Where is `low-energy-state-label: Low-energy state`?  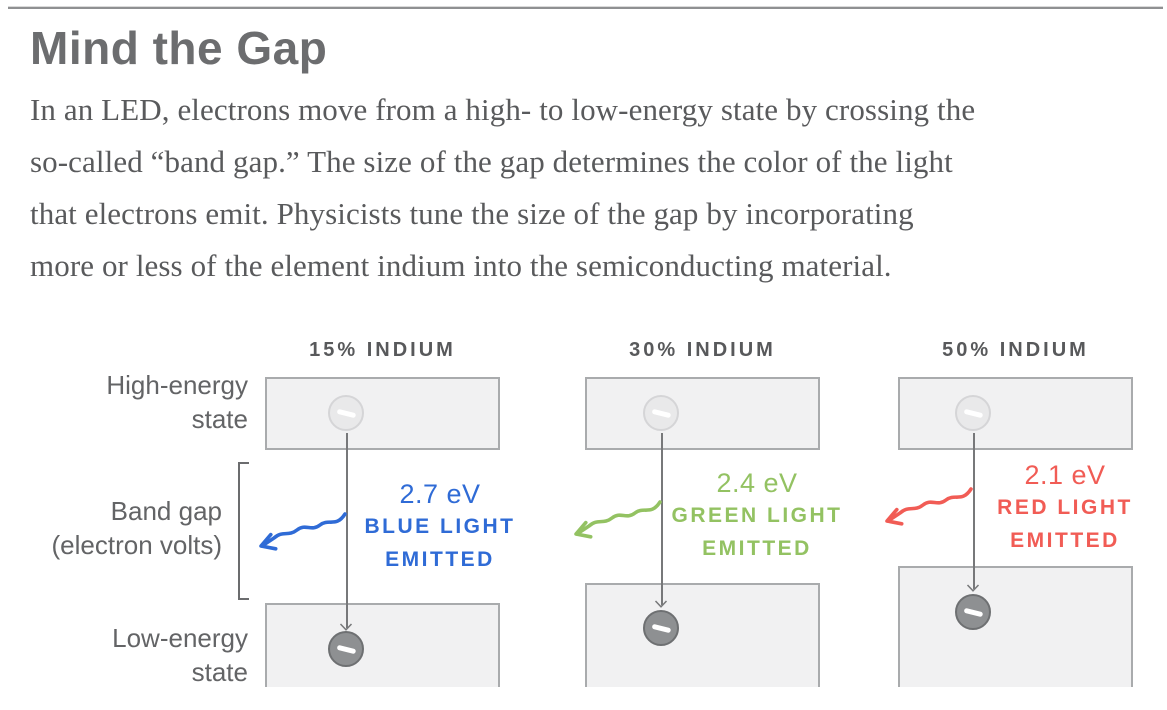 low-energy-state-label: Low-energy state is located at coordinates (180, 655).